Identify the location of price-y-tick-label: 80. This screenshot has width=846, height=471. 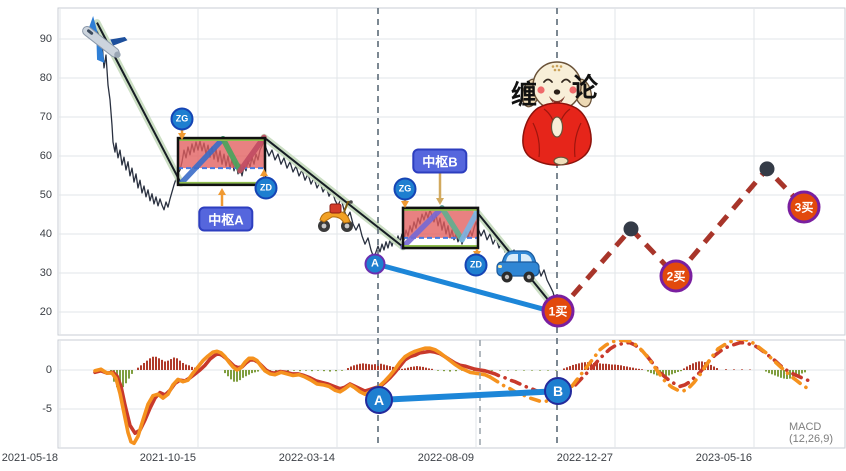
(45, 78).